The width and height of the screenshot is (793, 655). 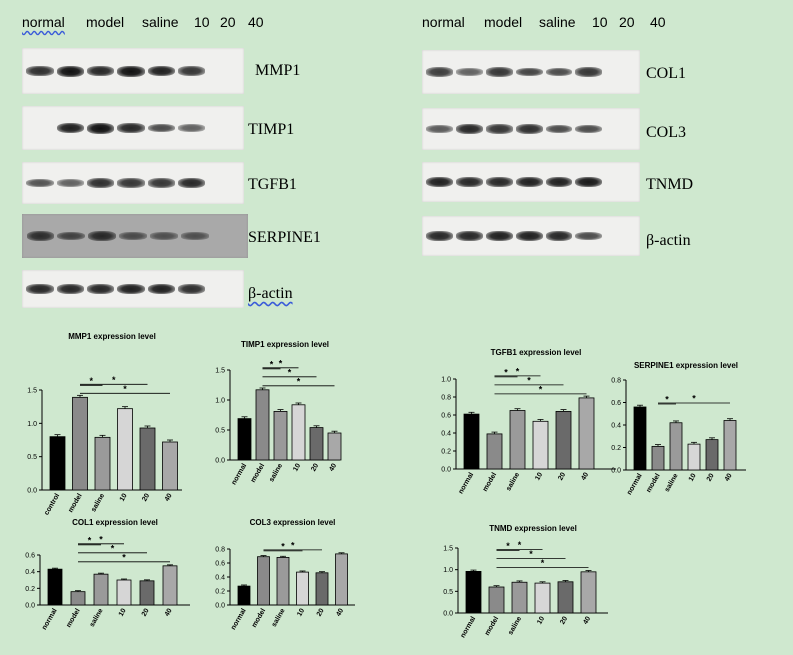 I want to click on y-tick-label: 0.2, so click(x=446, y=452).